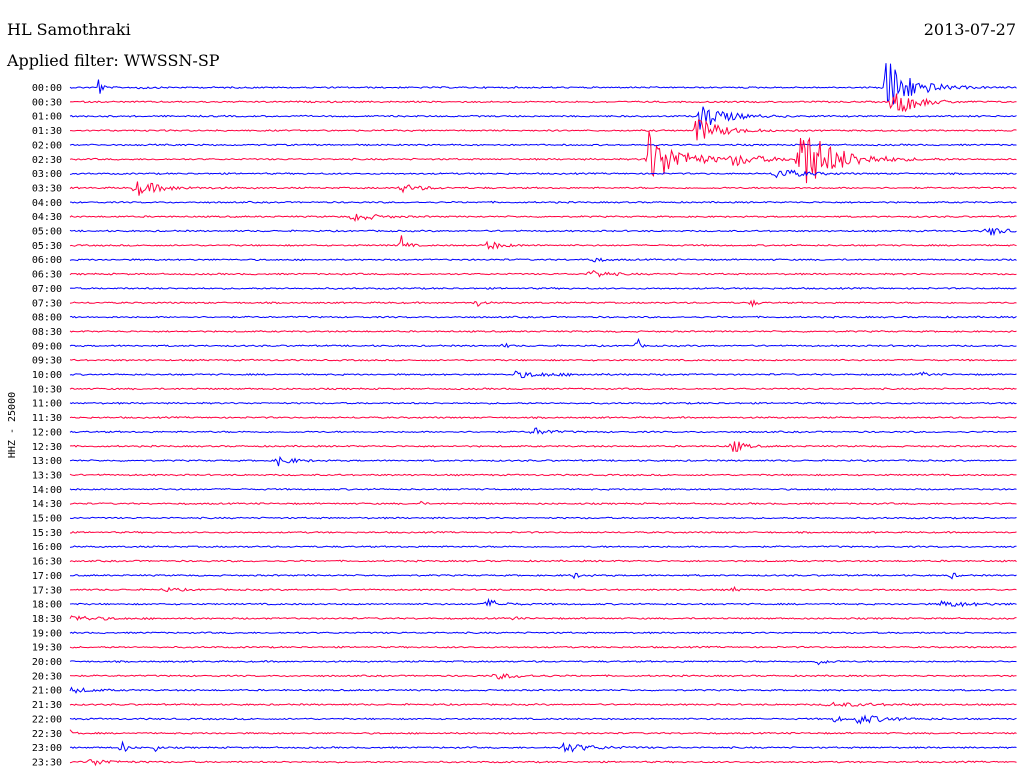 The image size is (1024, 780). I want to click on time-label: 02:30, so click(47, 160).